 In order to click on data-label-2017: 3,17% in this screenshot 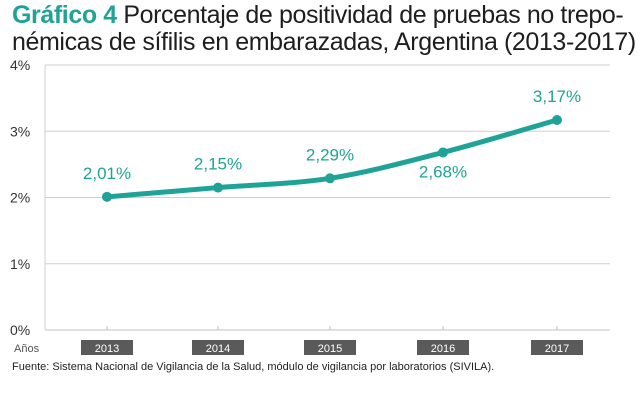, I will do `click(557, 96)`.